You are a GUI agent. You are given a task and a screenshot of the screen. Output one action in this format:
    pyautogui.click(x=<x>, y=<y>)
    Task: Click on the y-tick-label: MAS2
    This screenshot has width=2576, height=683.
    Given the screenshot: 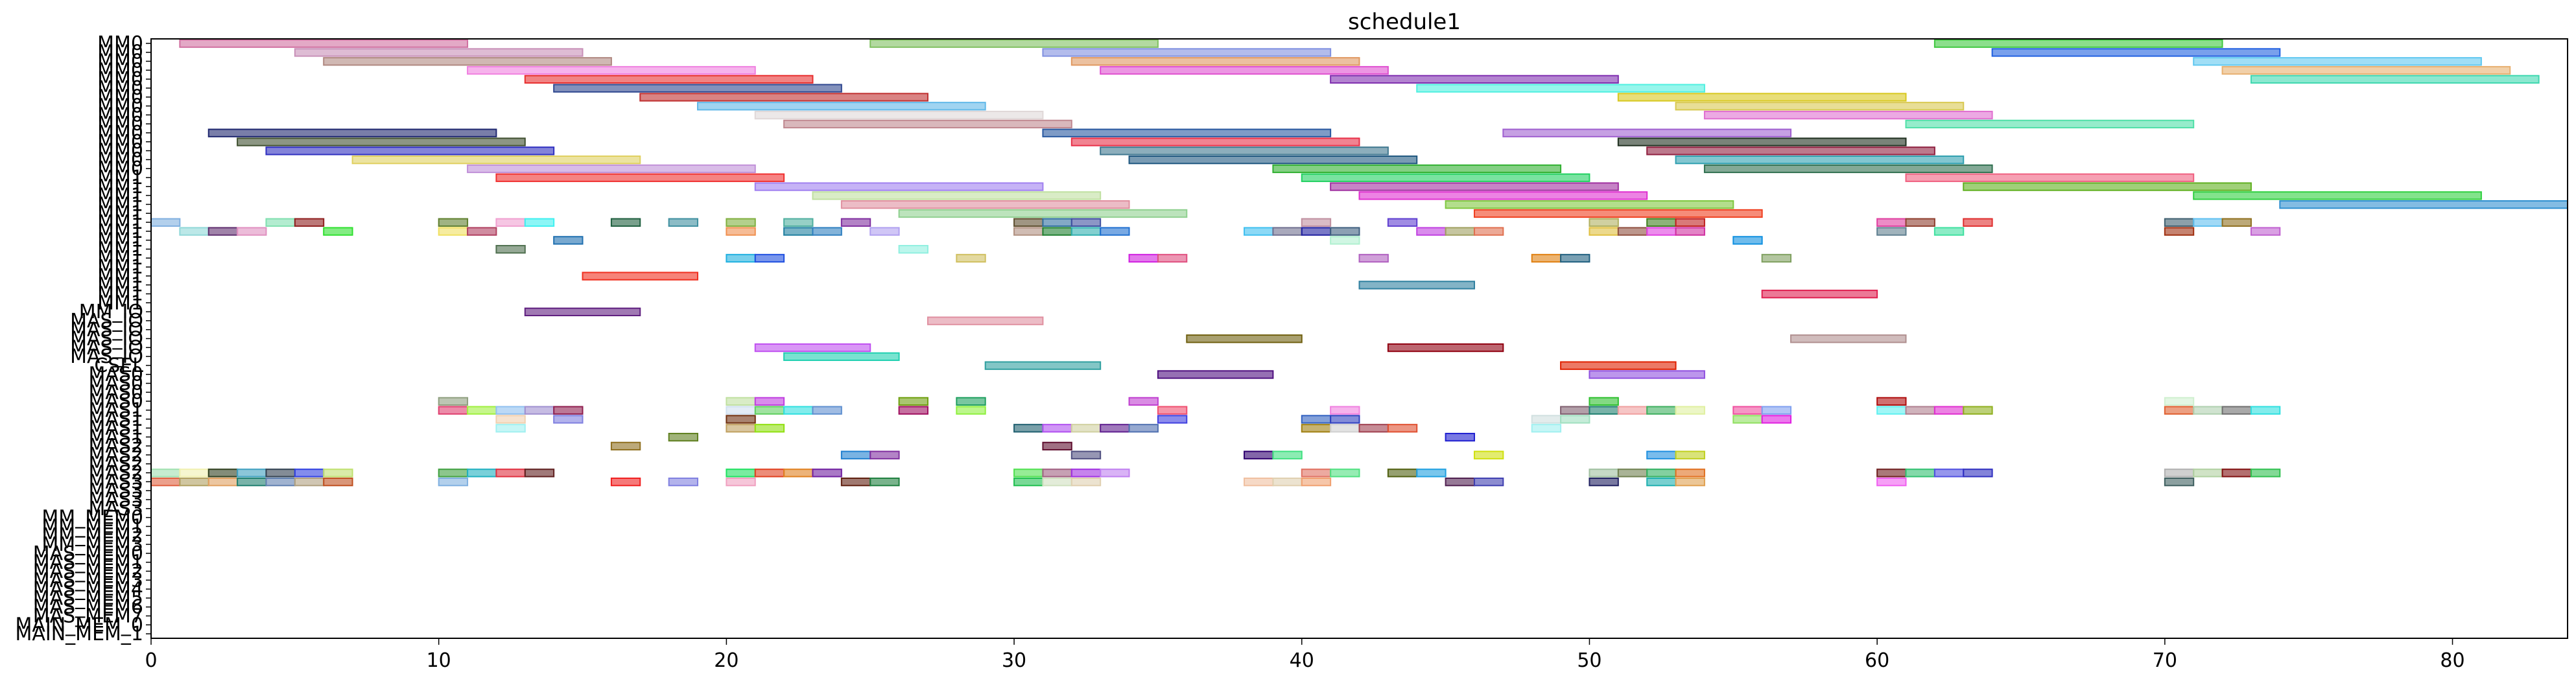 What is the action you would take?
    pyautogui.click(x=115, y=455)
    